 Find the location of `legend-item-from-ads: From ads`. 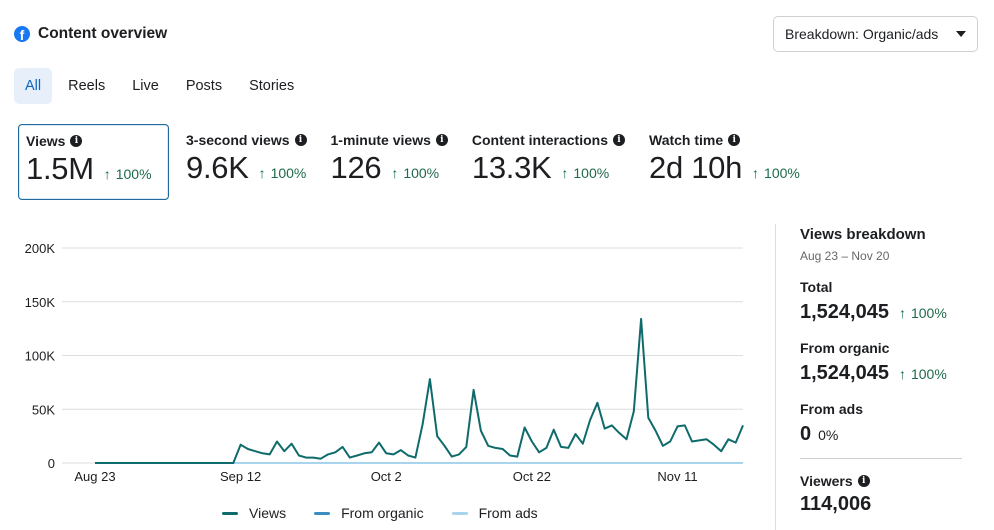

legend-item-from-ads: From ads is located at coordinates (494, 513).